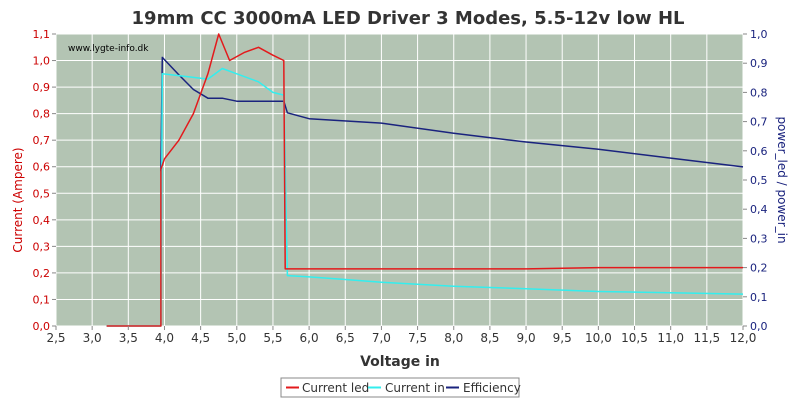 This screenshot has width=800, height=400. What do you see at coordinates (759, 209) in the screenshot?
I see `y-right-tick-label: 0,4` at bounding box center [759, 209].